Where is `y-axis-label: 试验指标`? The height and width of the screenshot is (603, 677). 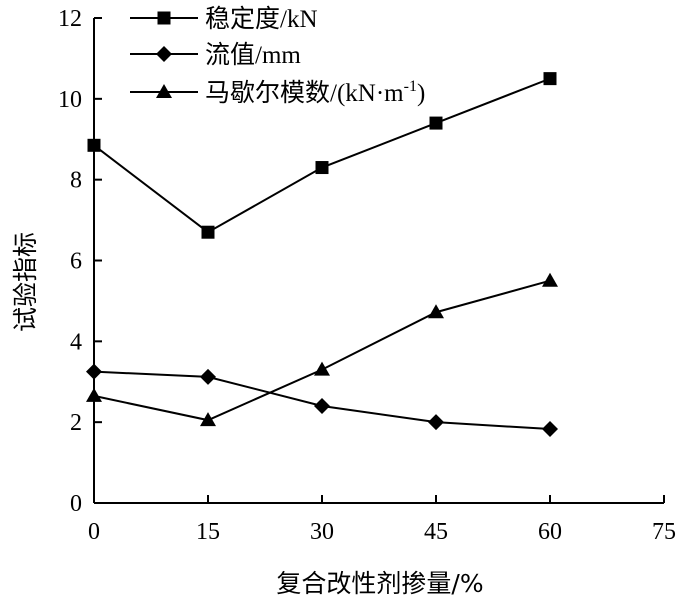
y-axis-label: 试验指标 is located at coordinates (25, 282).